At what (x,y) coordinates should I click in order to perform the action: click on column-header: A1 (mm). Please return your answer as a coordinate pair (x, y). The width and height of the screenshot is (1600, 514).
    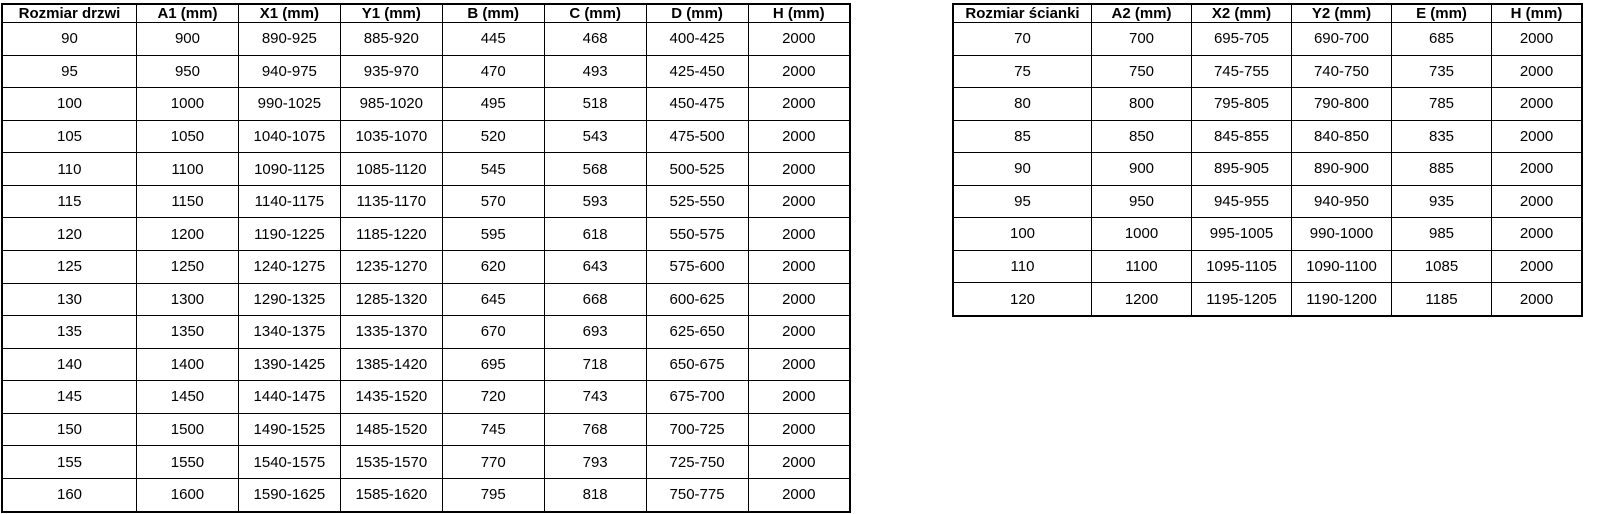
    Looking at the image, I should click on (187, 13).